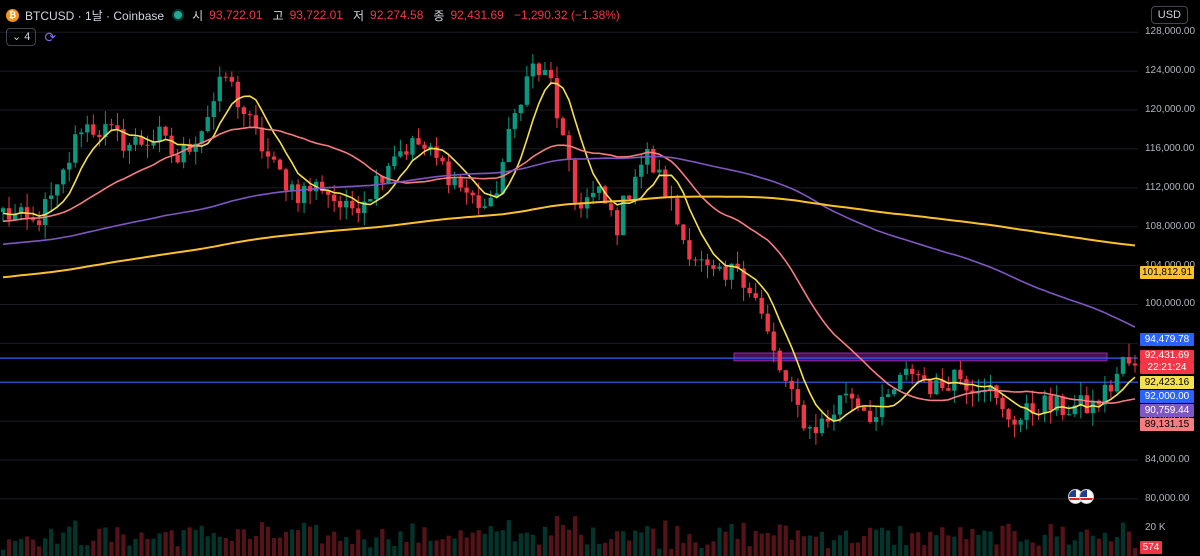  What do you see at coordinates (1169, 15) in the screenshot?
I see `currency-select: USD` at bounding box center [1169, 15].